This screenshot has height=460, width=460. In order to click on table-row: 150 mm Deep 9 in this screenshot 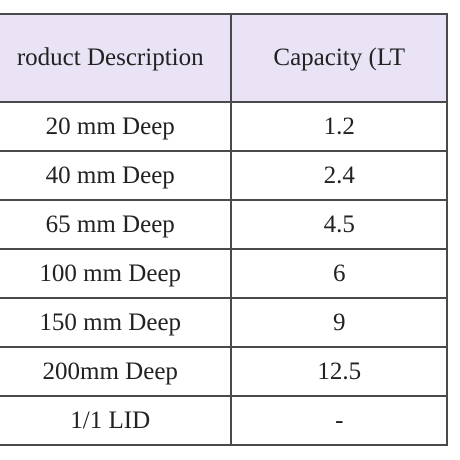, I will do `click(224, 322)`.